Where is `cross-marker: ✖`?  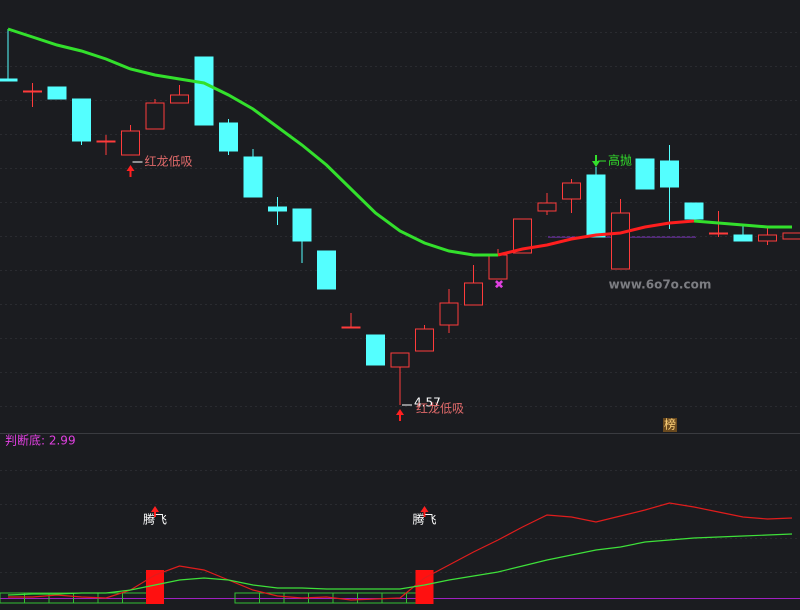 cross-marker: ✖ is located at coordinates (499, 285).